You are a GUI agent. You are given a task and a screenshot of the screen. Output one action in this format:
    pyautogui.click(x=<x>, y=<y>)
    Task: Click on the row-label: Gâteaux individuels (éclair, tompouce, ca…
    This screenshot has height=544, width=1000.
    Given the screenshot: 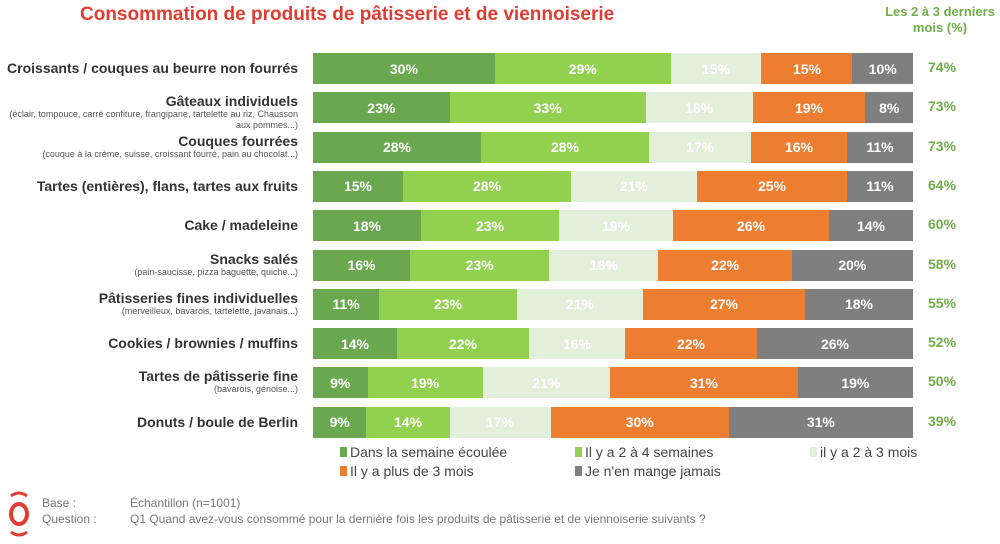 What is the action you would take?
    pyautogui.click(x=149, y=112)
    